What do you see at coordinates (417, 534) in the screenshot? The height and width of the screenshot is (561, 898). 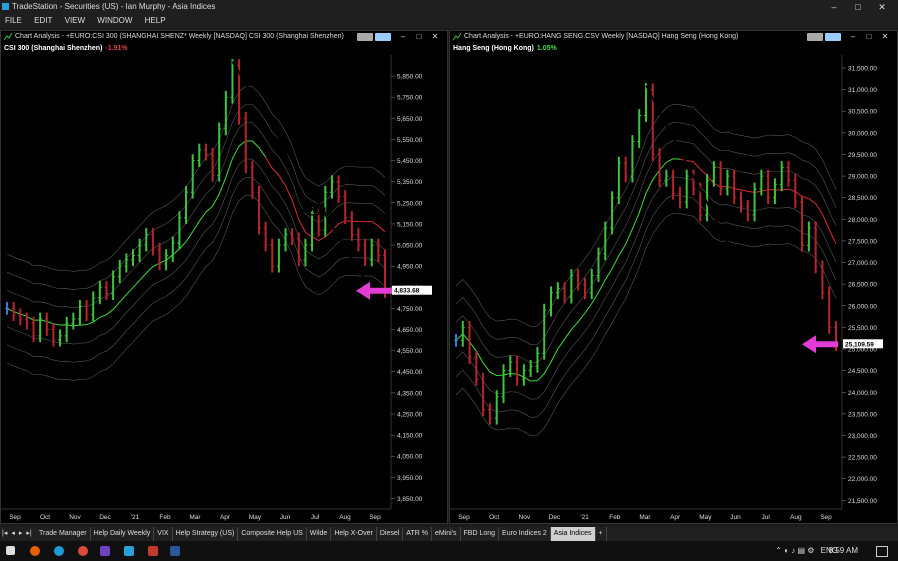 I see `workspace-tab: ATR %` at bounding box center [417, 534].